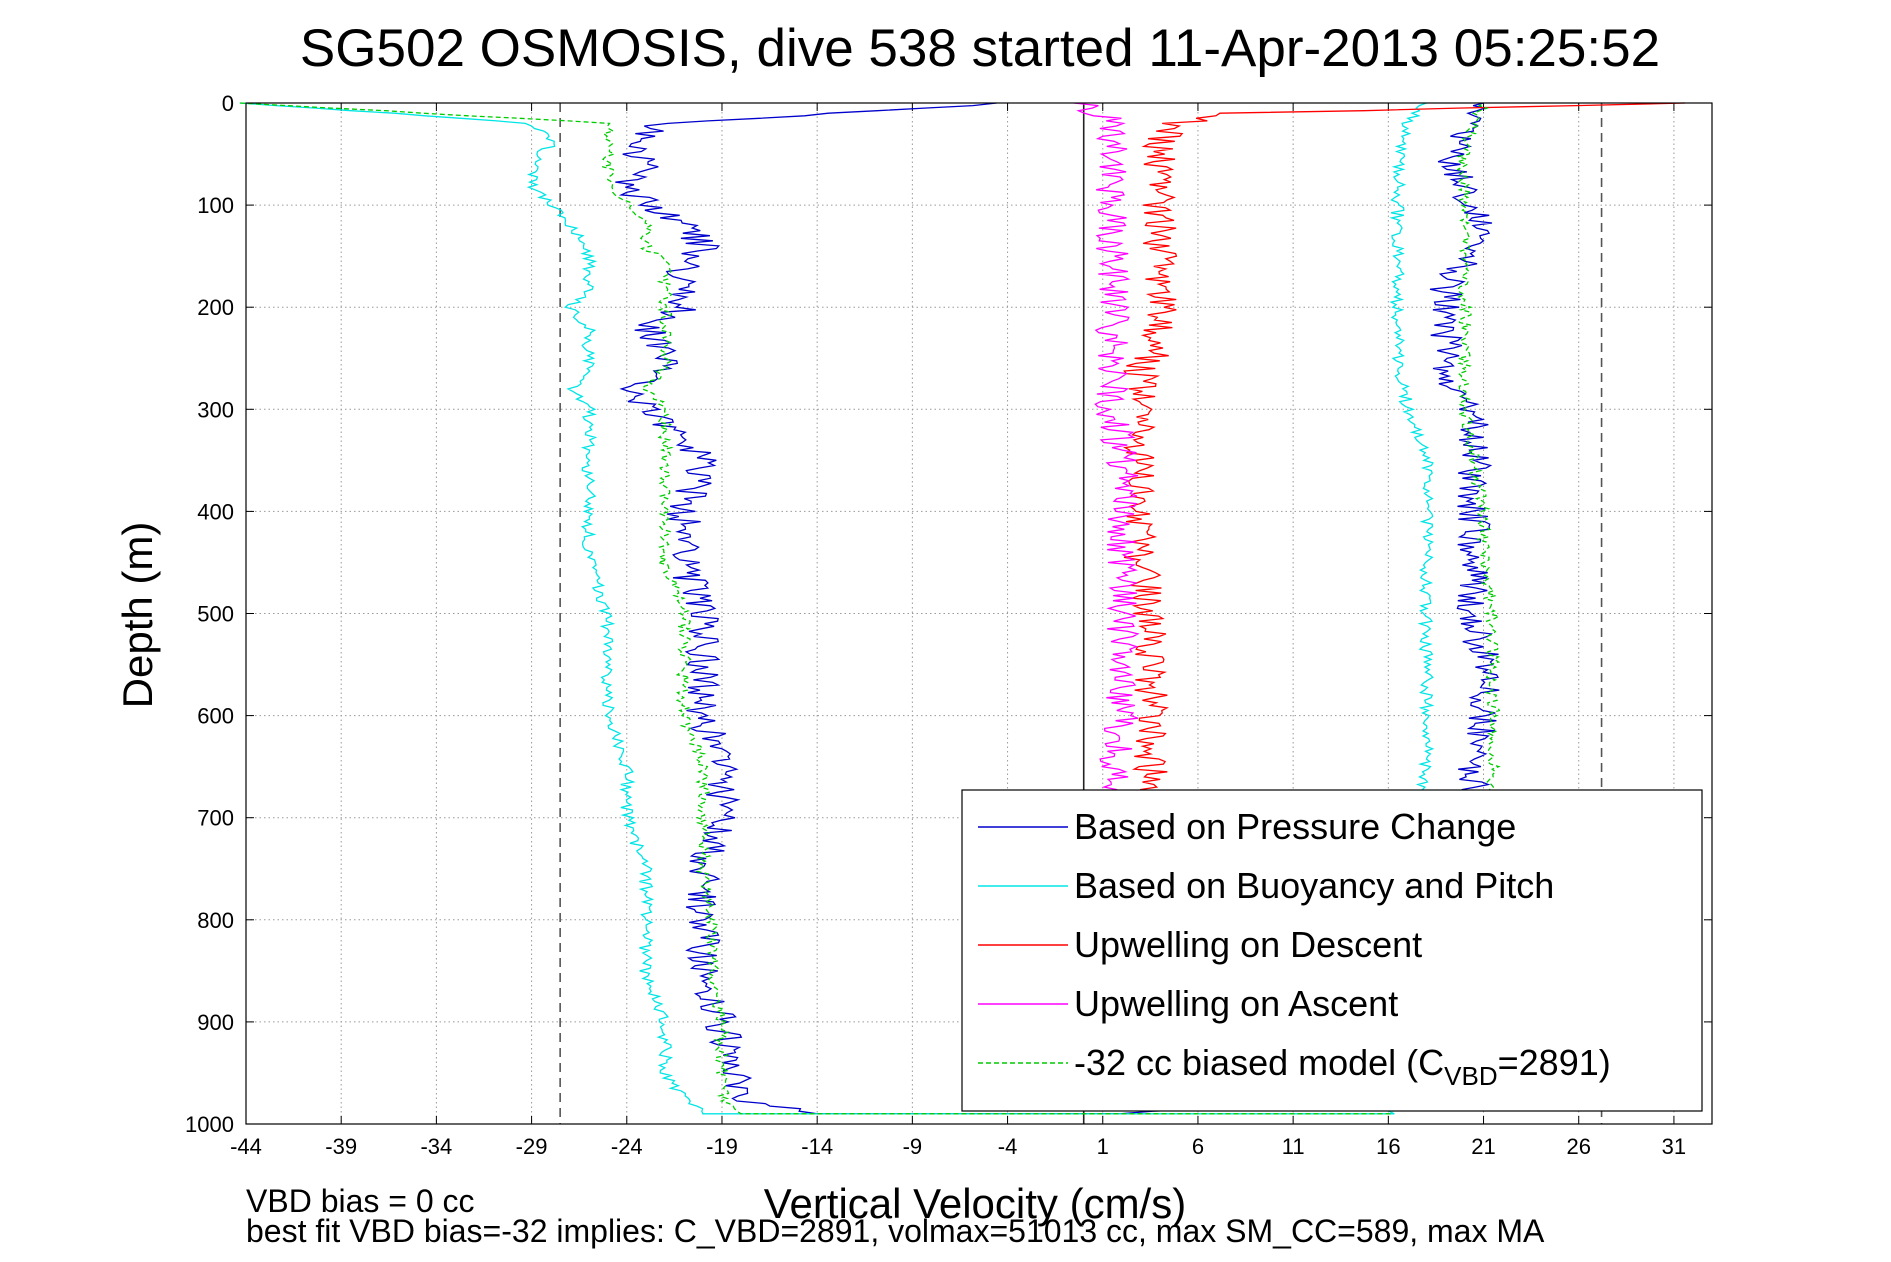  I want to click on legend-entry: Upwelling on Ascent, so click(1236, 1003).